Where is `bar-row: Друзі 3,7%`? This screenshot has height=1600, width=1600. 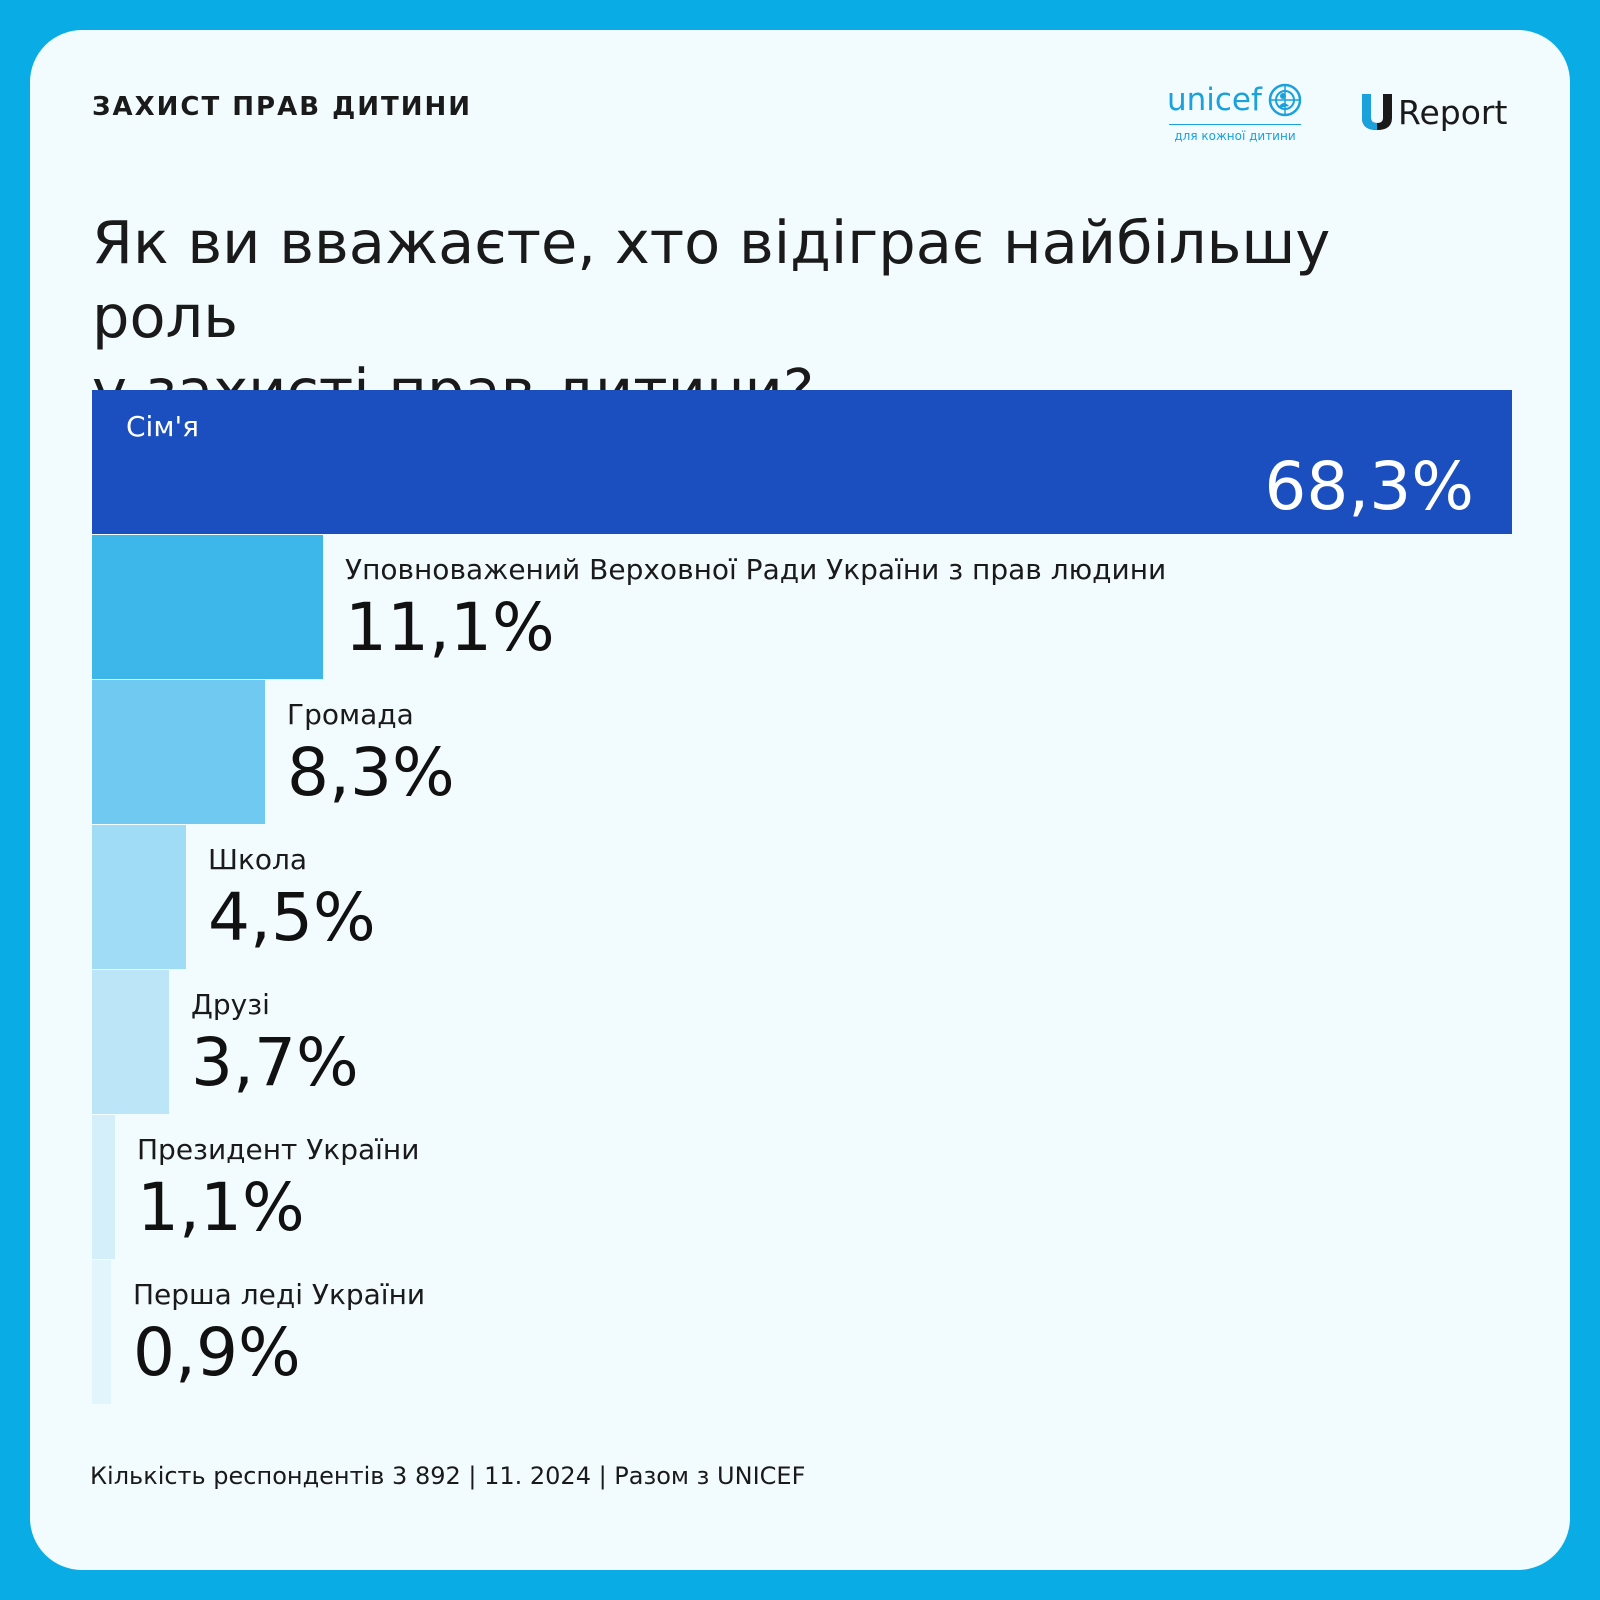 bar-row: Друзі 3,7% is located at coordinates (802, 1042).